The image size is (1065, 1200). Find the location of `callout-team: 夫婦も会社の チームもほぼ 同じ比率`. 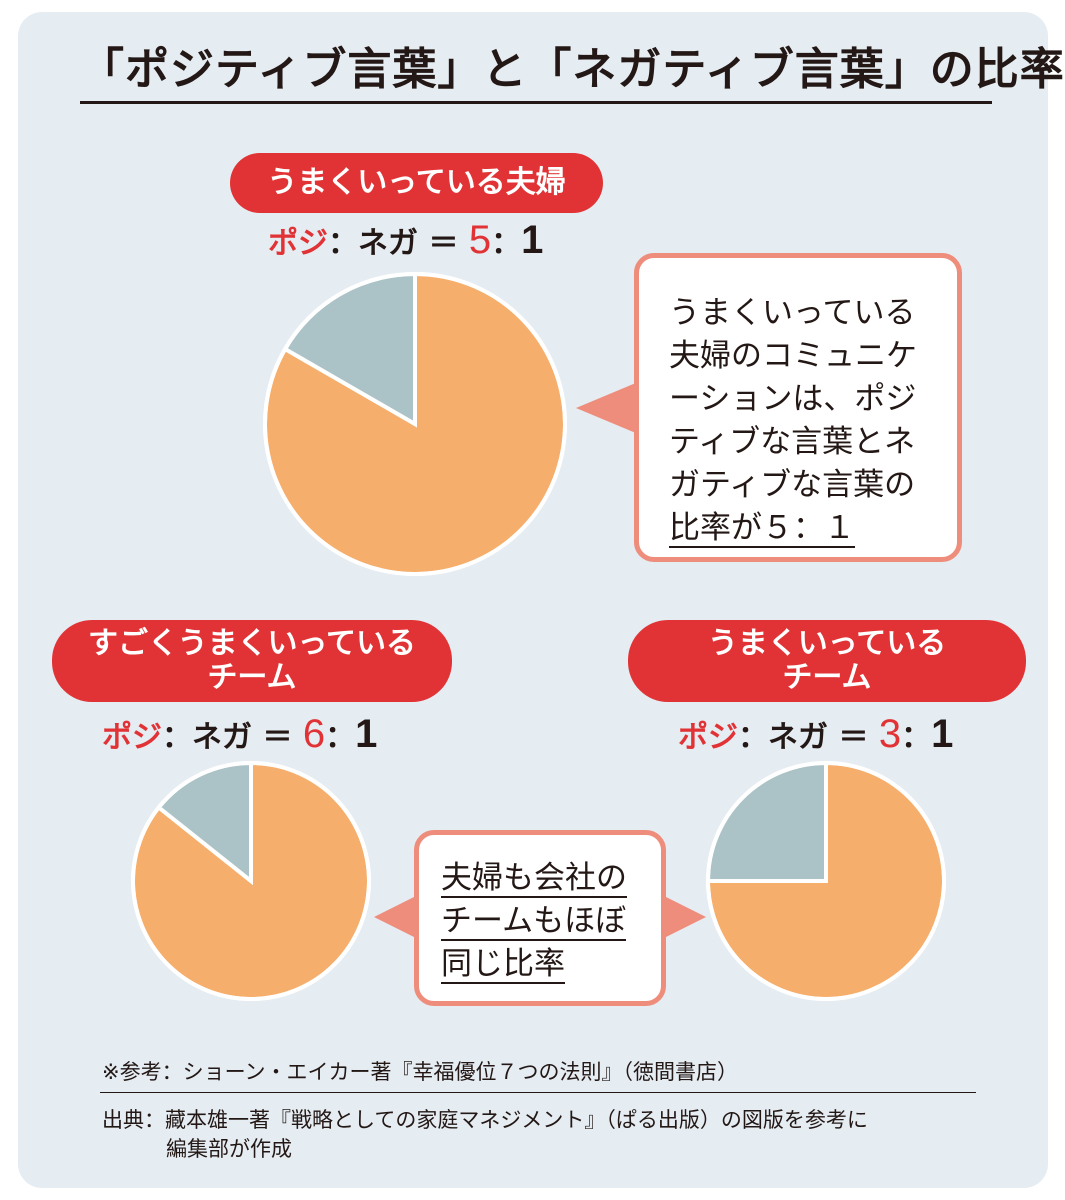

callout-team: 夫婦も会社の チームもほぼ 同じ比率 is located at coordinates (540, 918).